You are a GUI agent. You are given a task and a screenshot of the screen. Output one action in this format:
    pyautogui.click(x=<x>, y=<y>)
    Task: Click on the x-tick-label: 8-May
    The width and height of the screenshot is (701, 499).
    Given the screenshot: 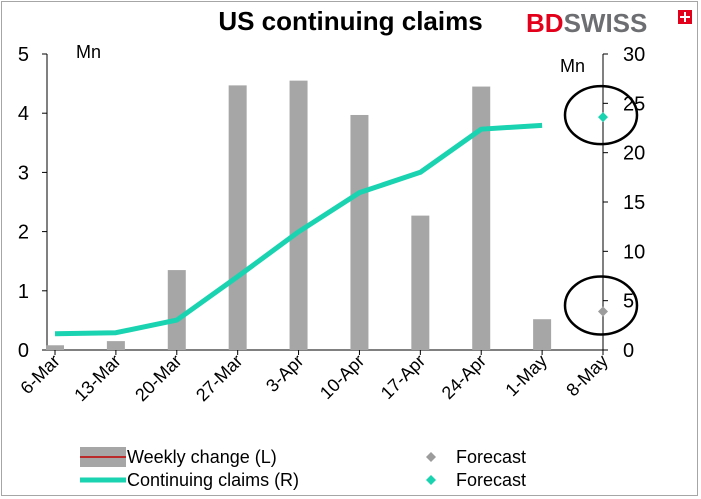 What is the action you would take?
    pyautogui.click(x=587, y=376)
    